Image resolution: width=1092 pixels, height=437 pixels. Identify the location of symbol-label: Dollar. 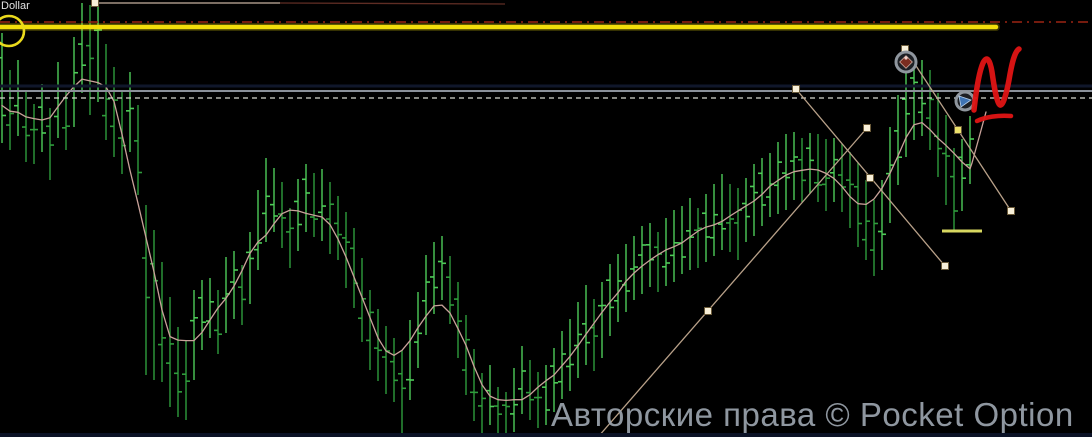
(15, 6).